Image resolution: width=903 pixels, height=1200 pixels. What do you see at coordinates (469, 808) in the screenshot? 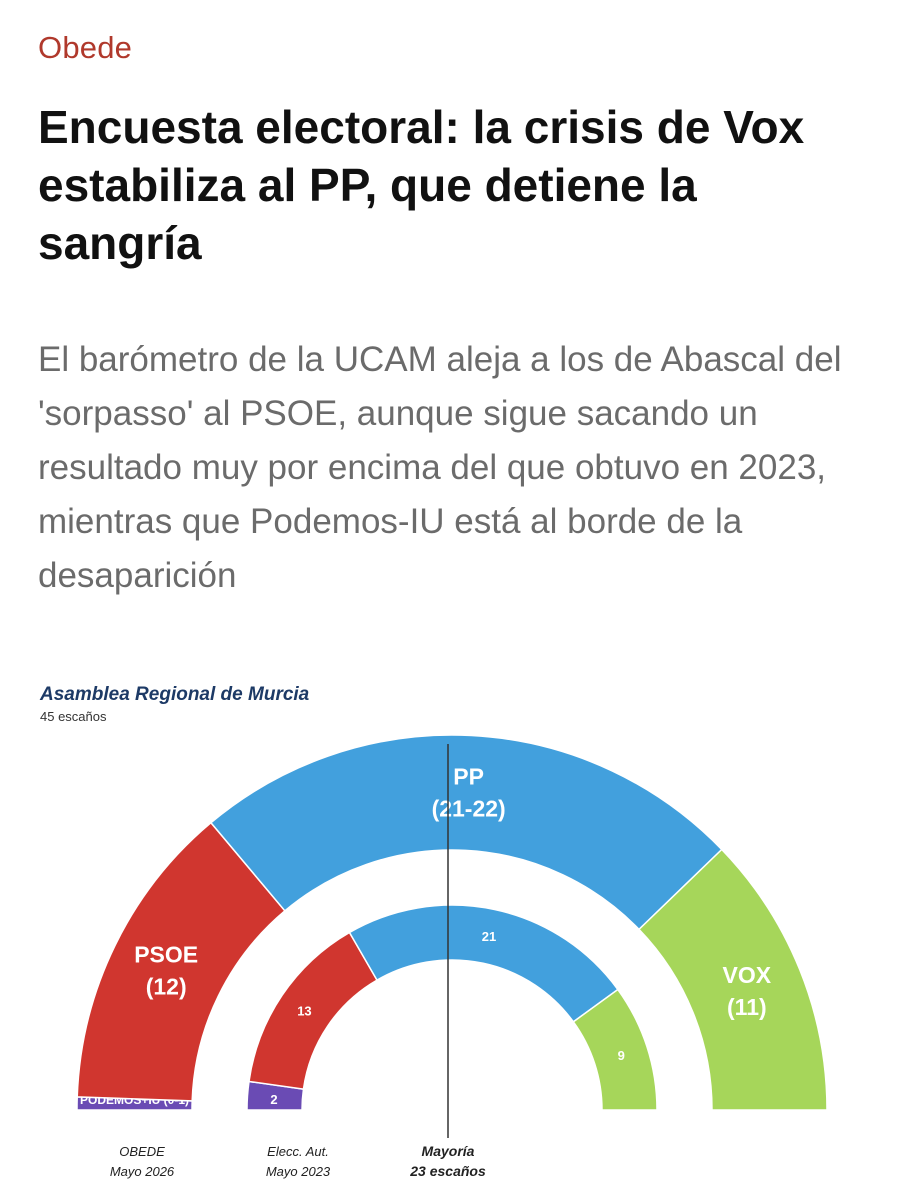
I see `ring0-segment-pp-value: (21-22)` at bounding box center [469, 808].